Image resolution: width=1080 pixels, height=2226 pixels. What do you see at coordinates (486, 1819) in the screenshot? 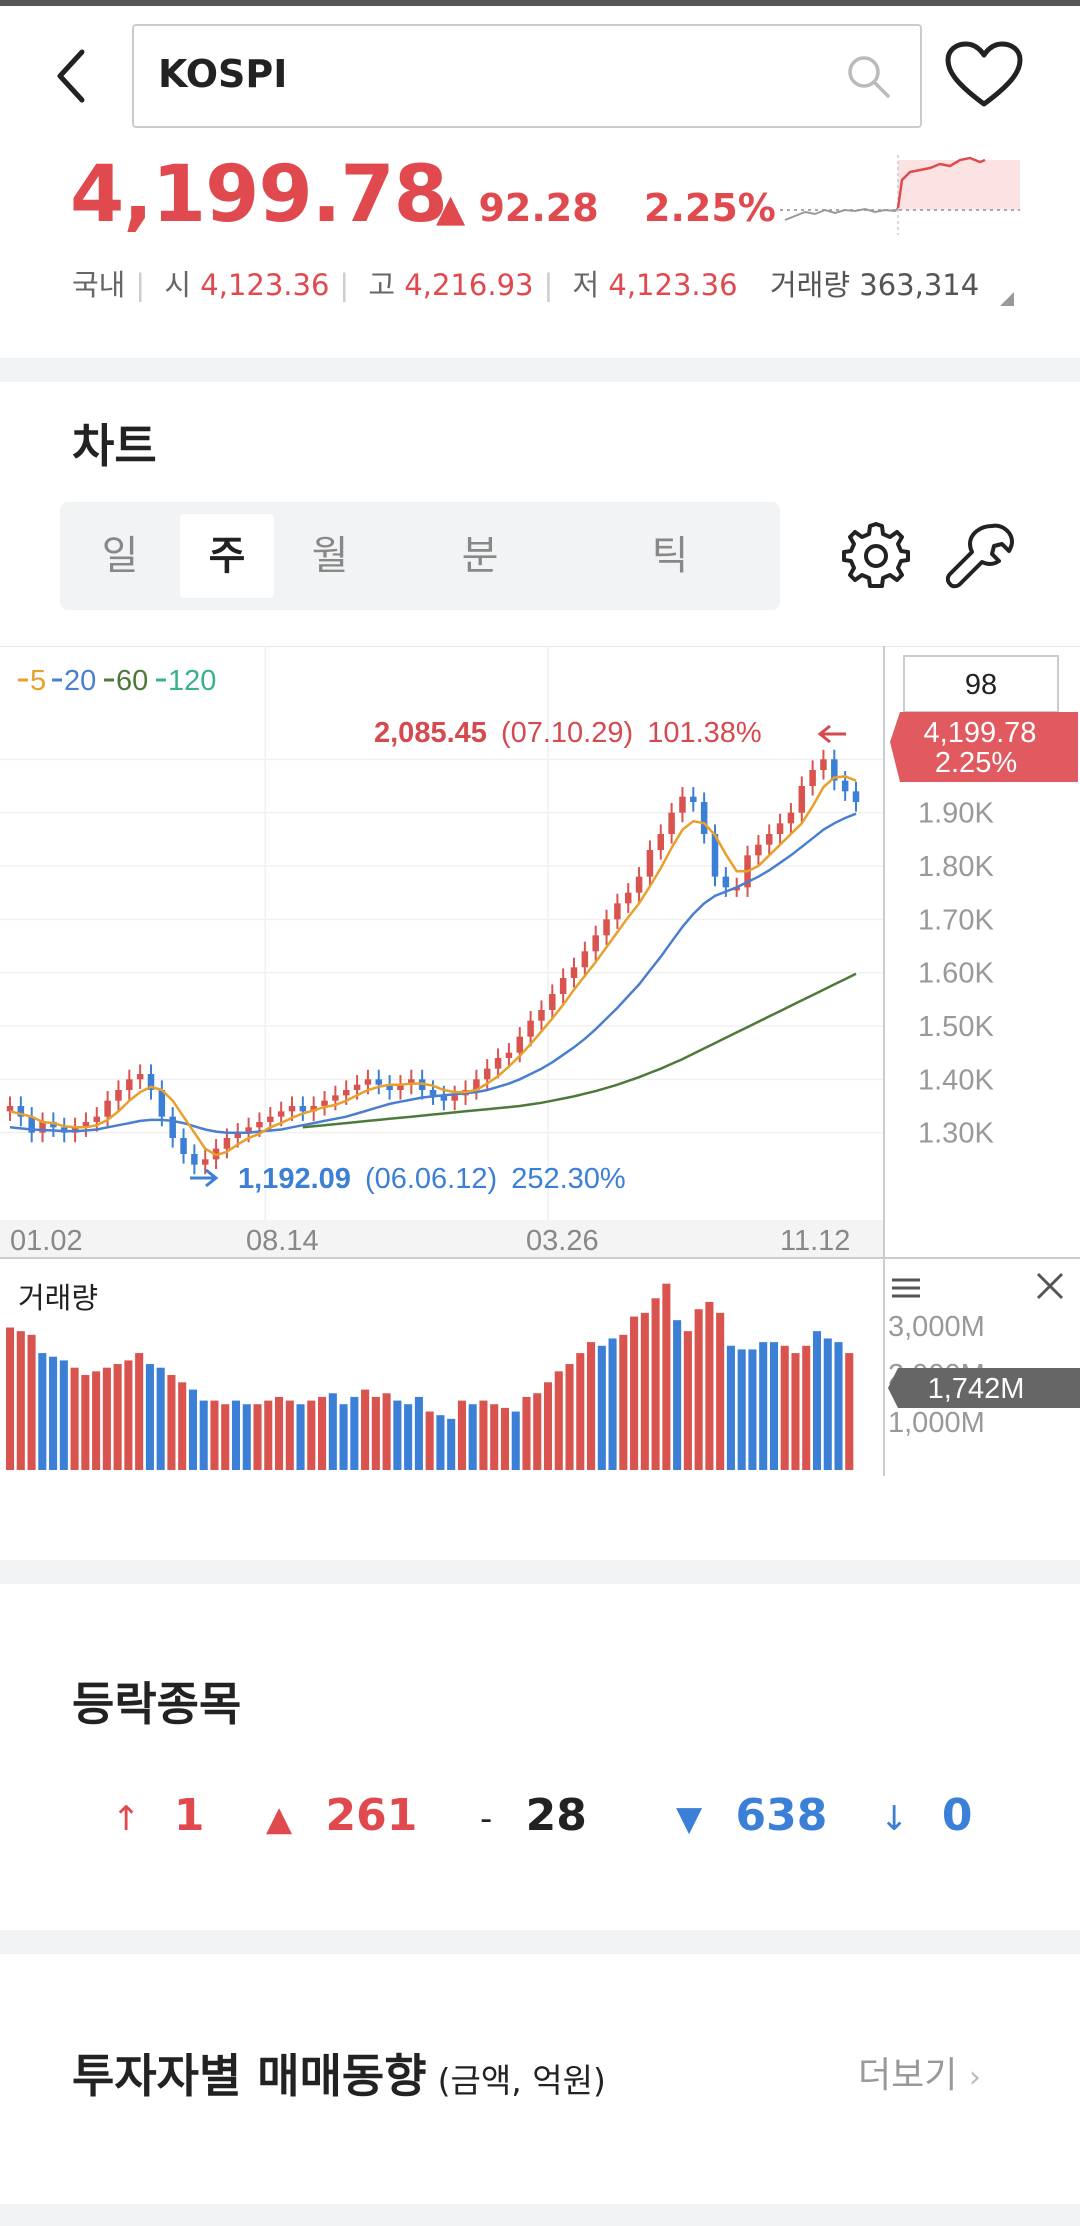
I see `unchanged-dash-icon: -` at bounding box center [486, 1819].